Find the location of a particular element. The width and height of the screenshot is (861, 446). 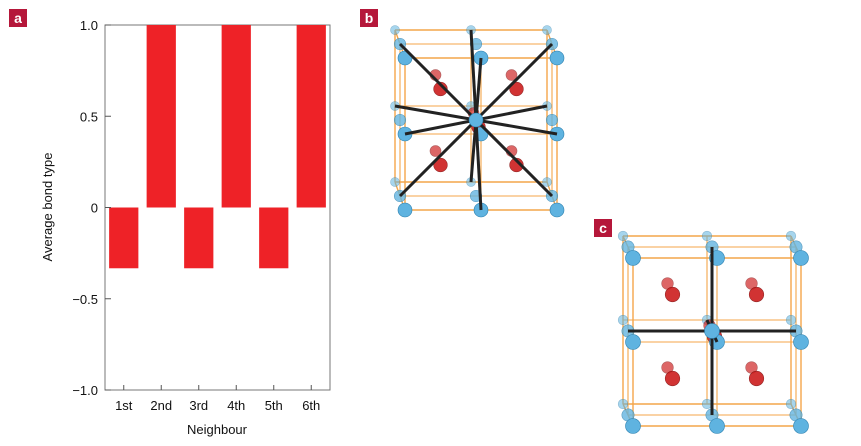

bar-4th is located at coordinates (236, 116).